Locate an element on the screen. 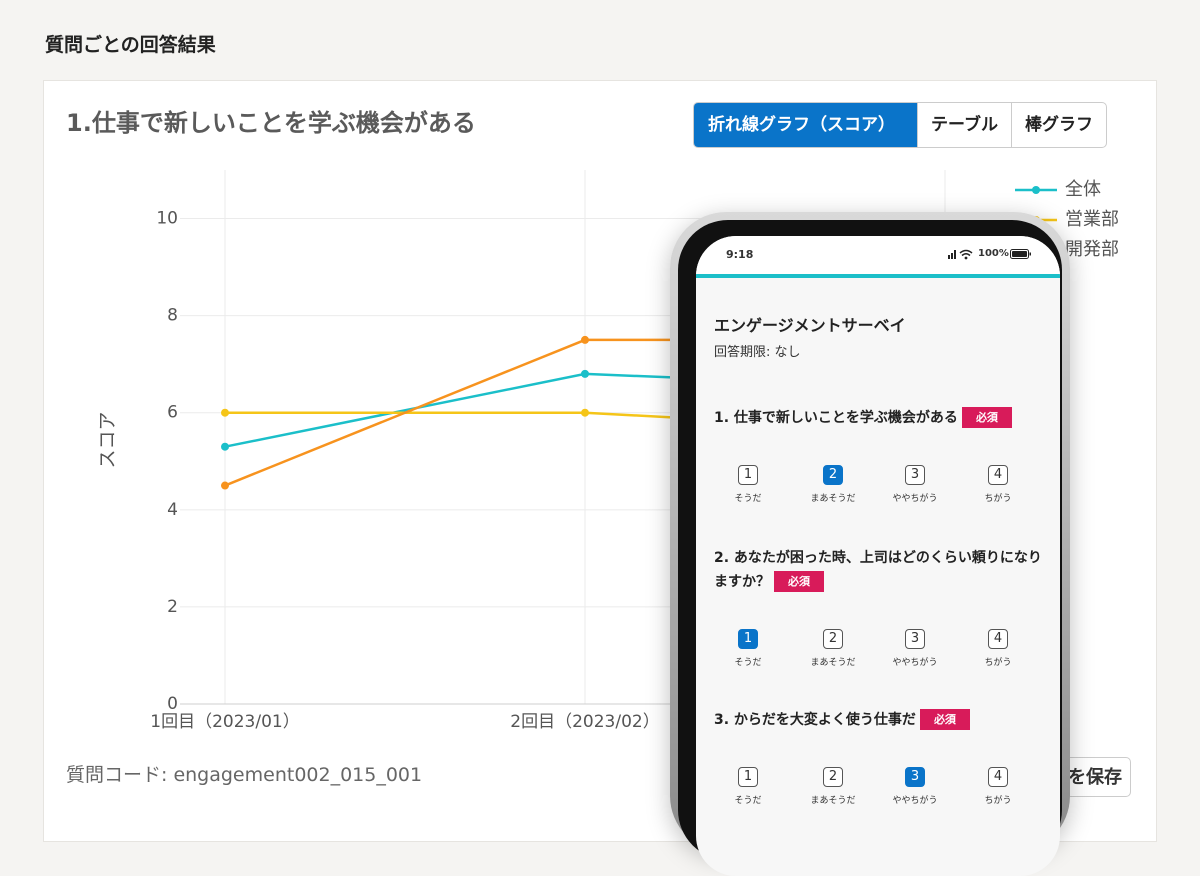  question-label: 2. あなたが困った時、上司はどのくらい頼りになりますか？ is located at coordinates (878, 570).